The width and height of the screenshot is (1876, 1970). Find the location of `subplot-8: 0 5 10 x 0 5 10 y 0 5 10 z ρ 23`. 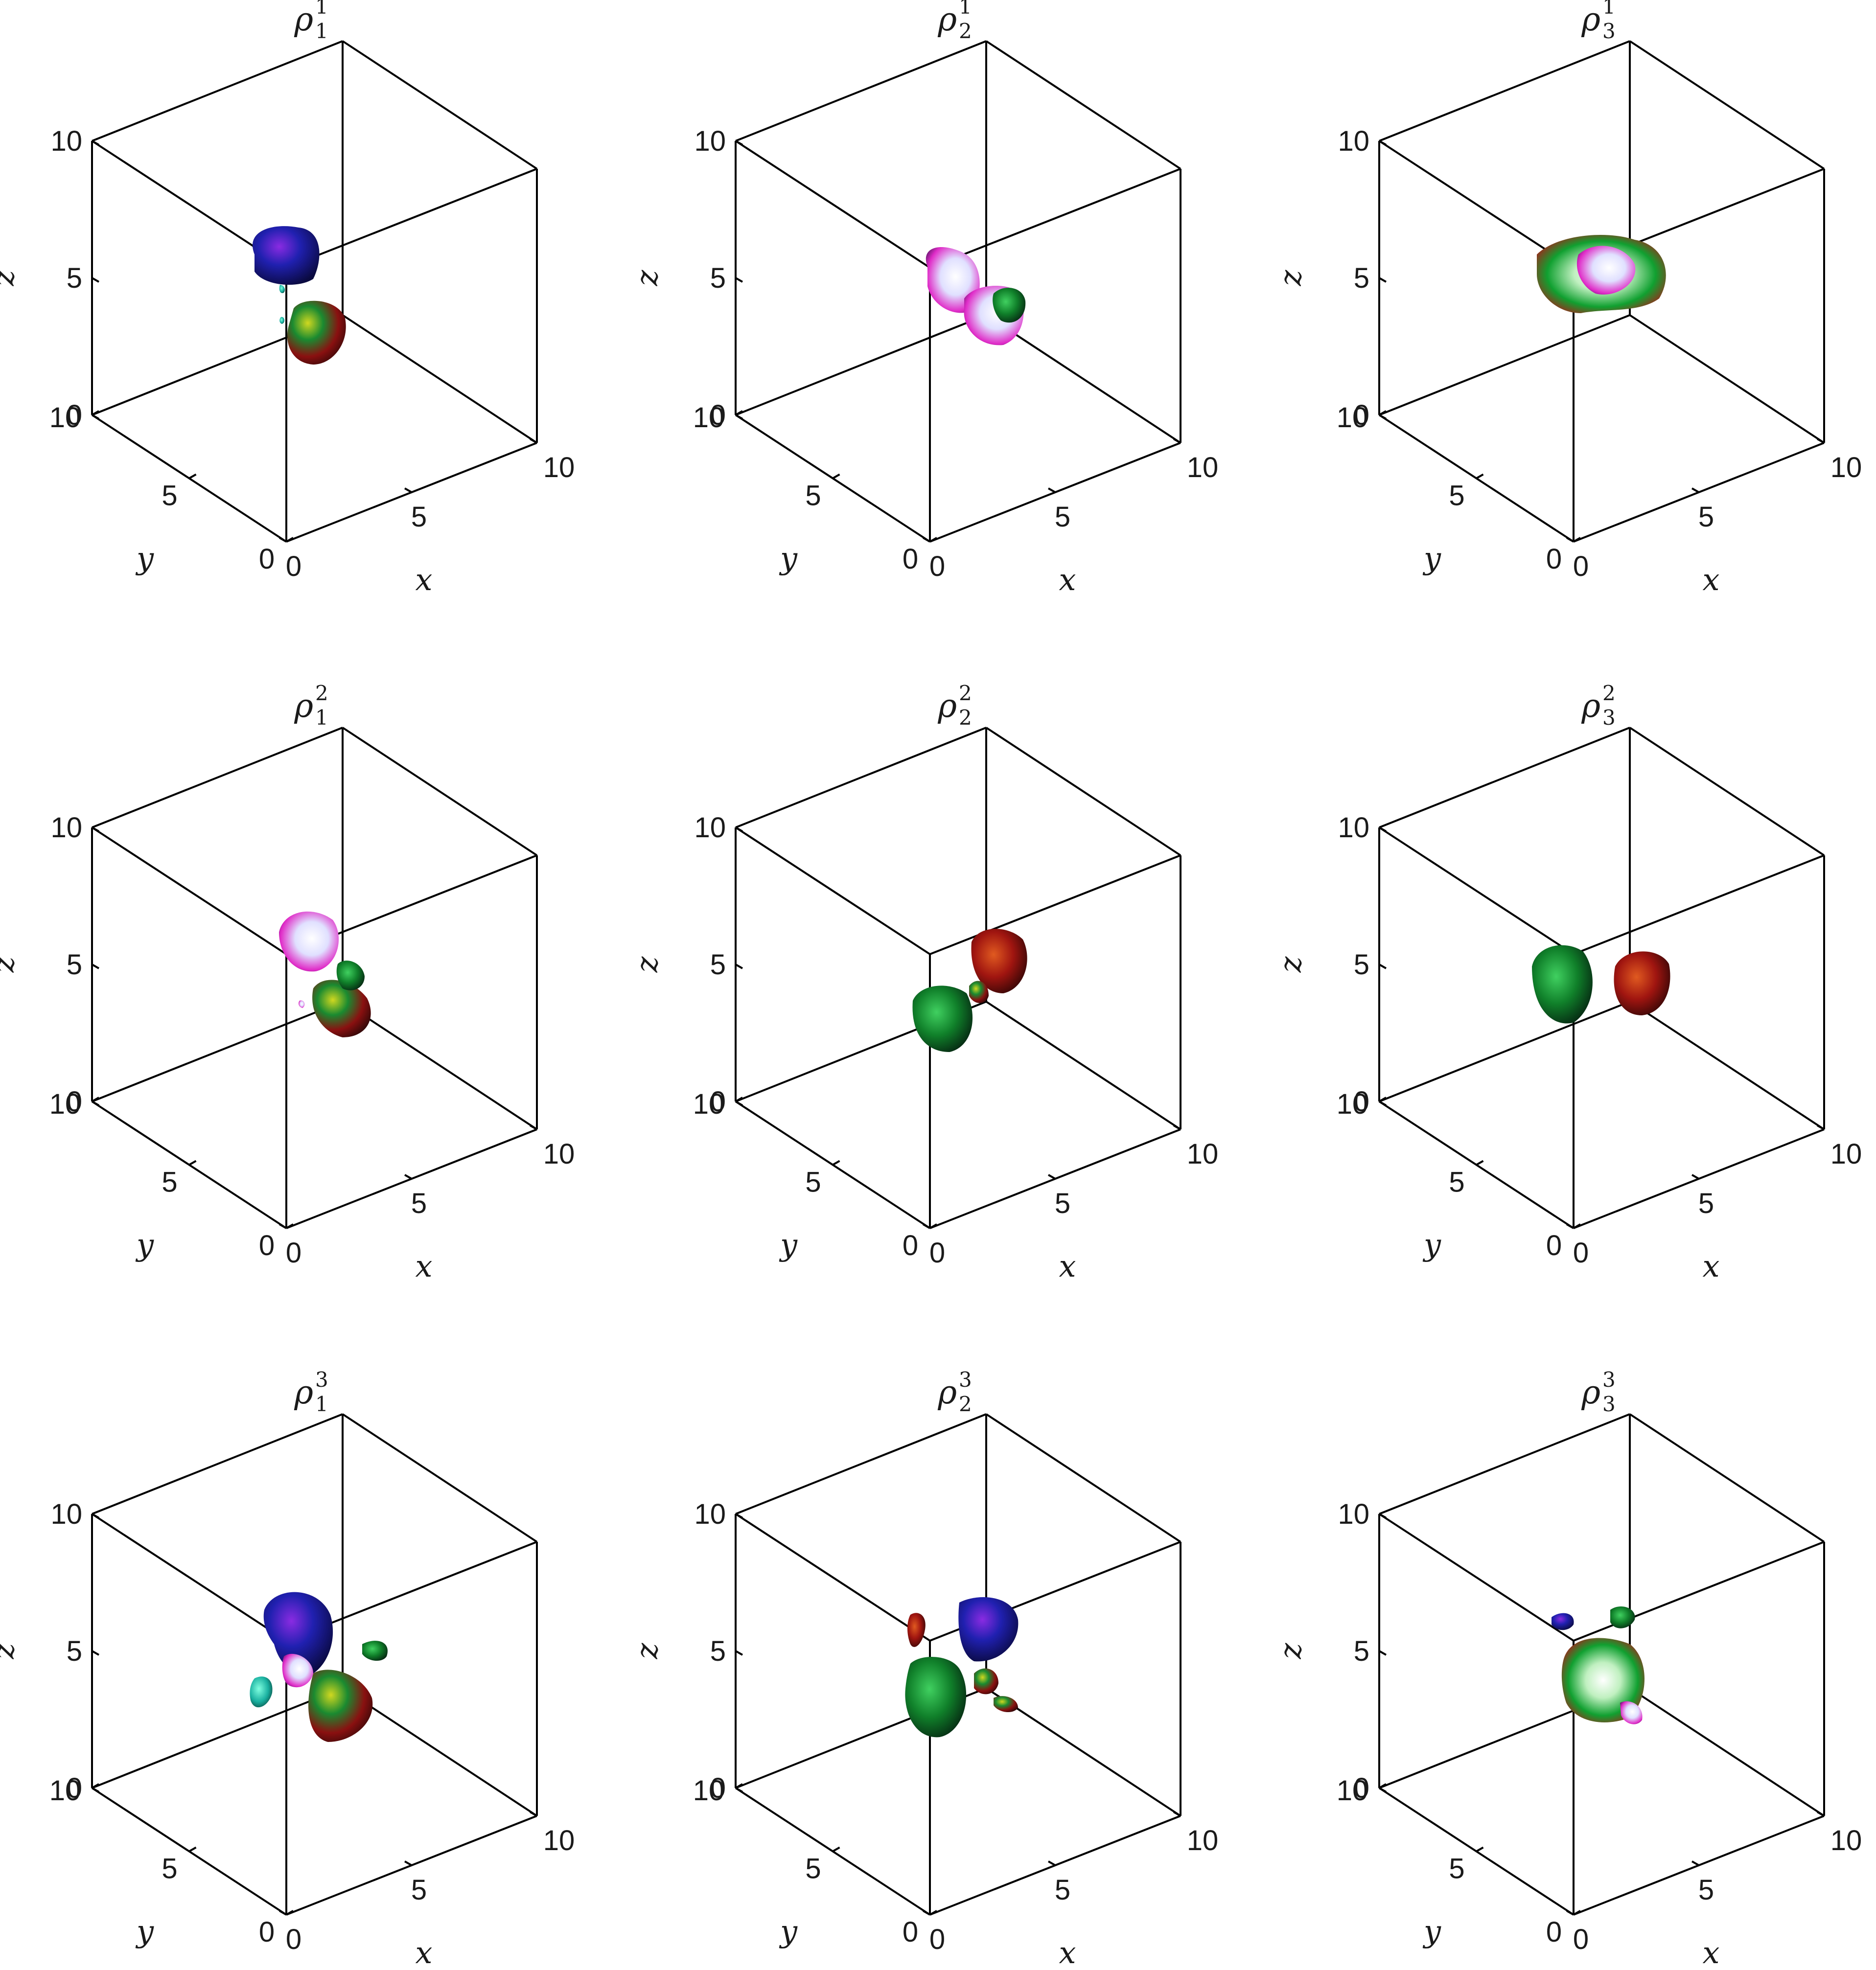

subplot-8: 0 5 10 x 0 5 10 y 0 5 10 z ρ 23 is located at coordinates (923, 1669).